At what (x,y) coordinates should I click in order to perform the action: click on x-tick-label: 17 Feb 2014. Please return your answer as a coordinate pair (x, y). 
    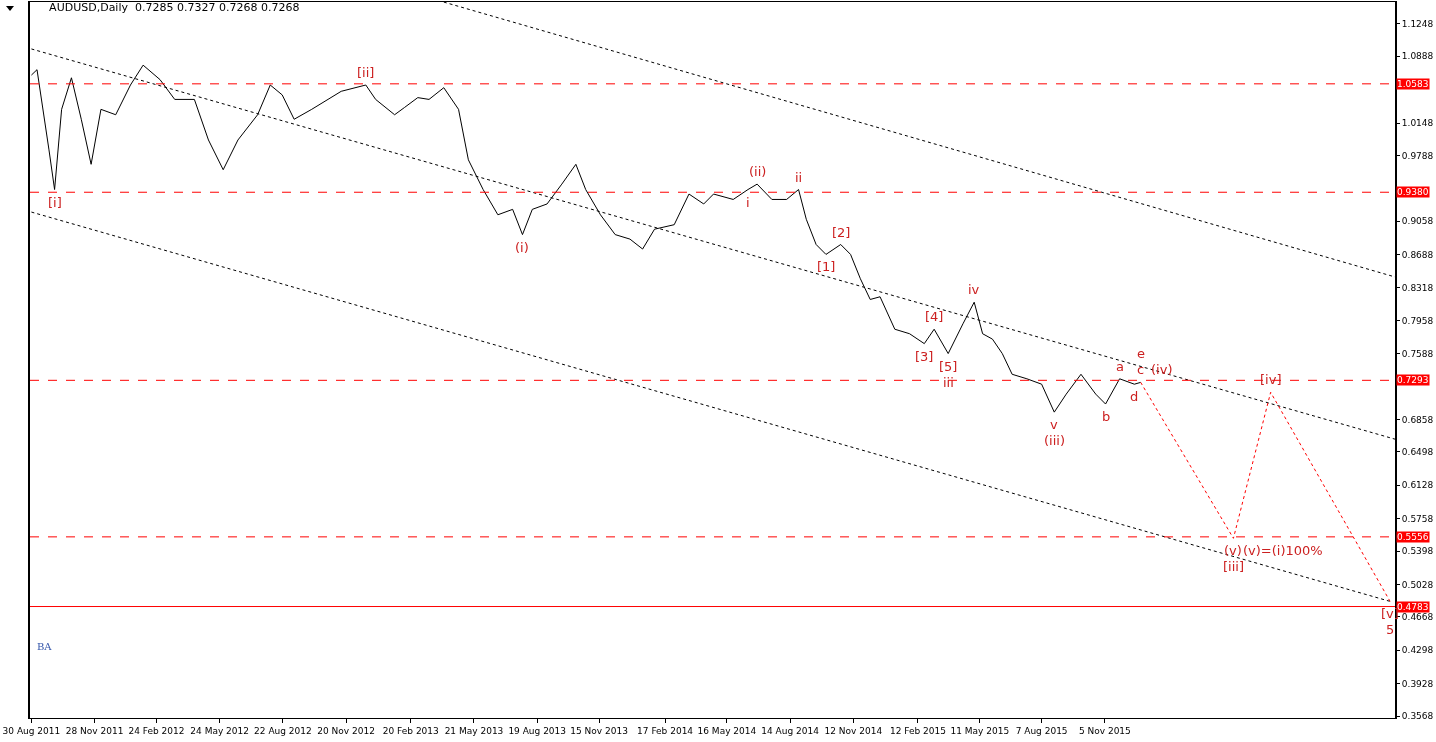
    Looking at the image, I should click on (665, 730).